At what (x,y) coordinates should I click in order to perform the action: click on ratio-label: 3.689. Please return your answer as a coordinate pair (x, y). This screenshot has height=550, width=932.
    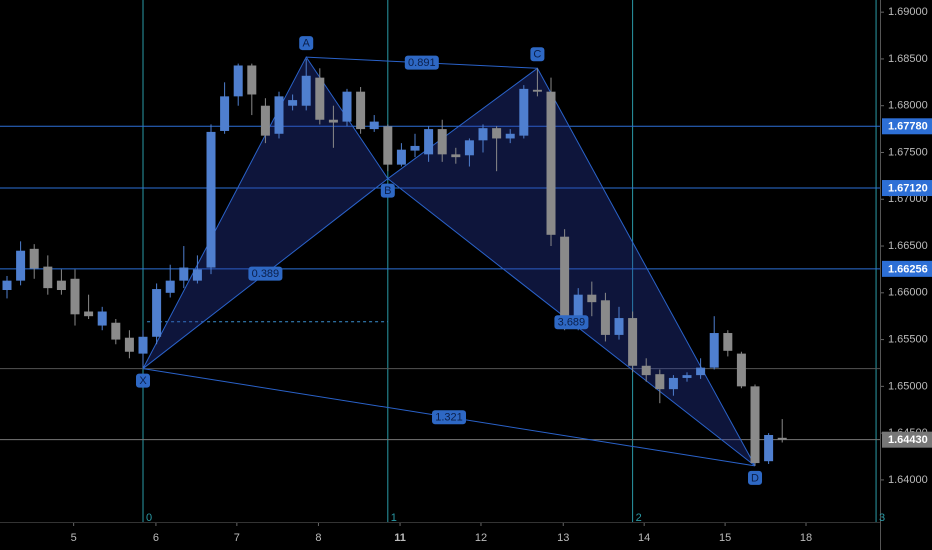
    Looking at the image, I should click on (571, 322).